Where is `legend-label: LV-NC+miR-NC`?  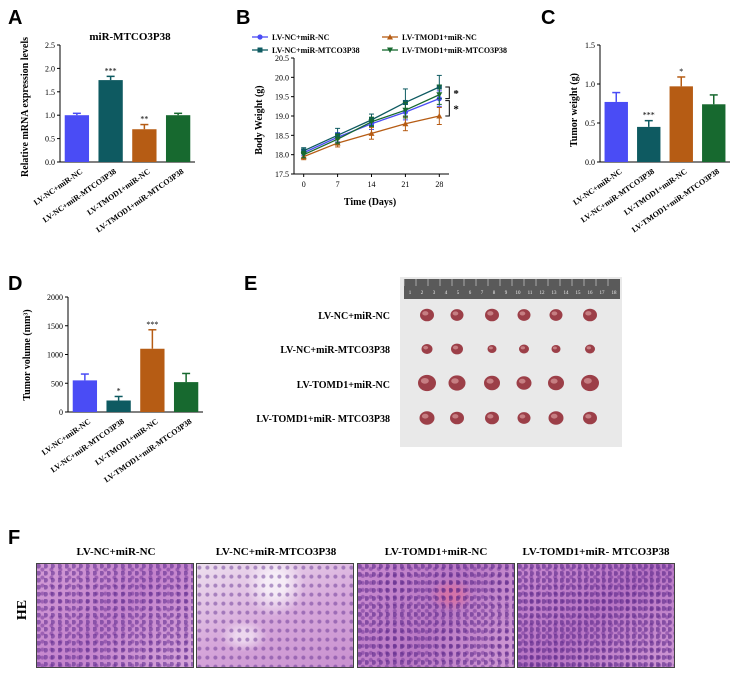
legend-label: LV-NC+miR-NC is located at coordinates (301, 37).